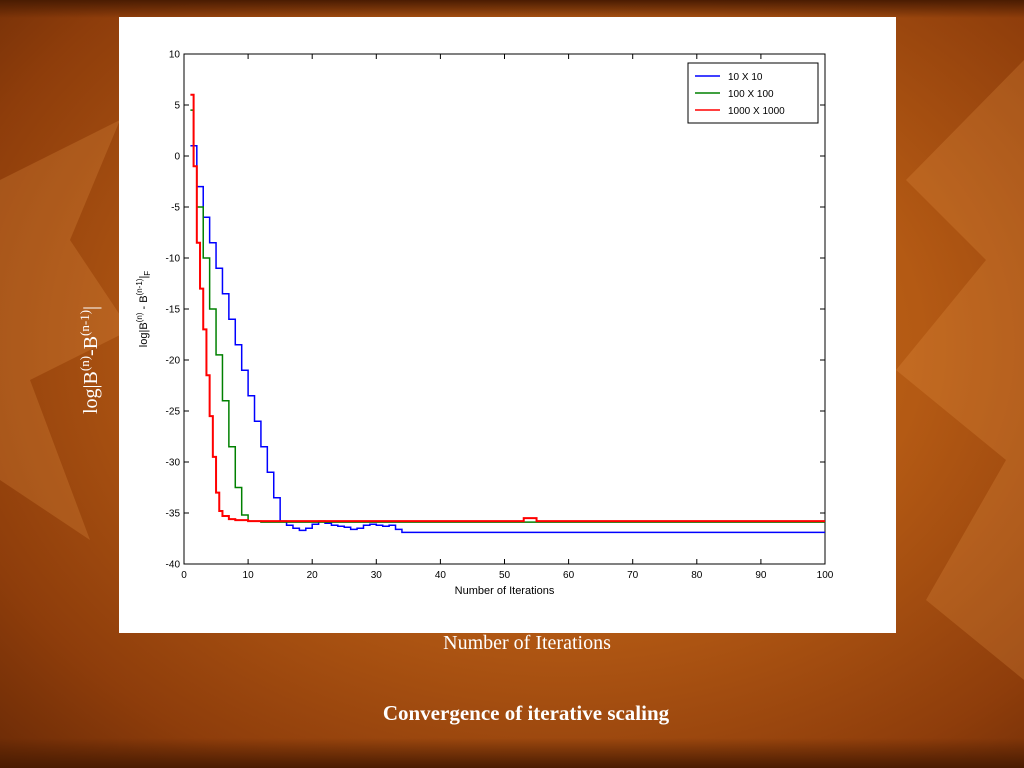  What do you see at coordinates (175, 55) in the screenshot?
I see `y-tick-label: 10` at bounding box center [175, 55].